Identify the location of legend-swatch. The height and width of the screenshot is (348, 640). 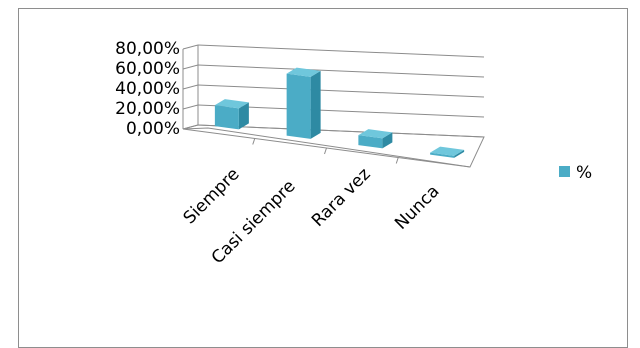
(564, 171).